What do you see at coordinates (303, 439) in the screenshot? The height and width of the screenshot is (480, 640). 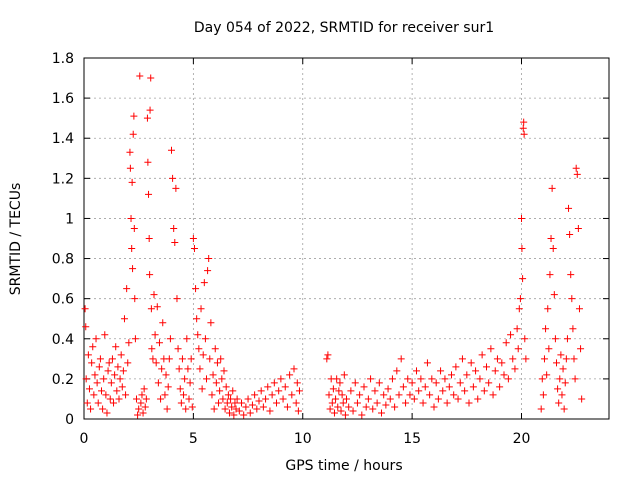 I see `x-tick-label: 10` at bounding box center [303, 439].